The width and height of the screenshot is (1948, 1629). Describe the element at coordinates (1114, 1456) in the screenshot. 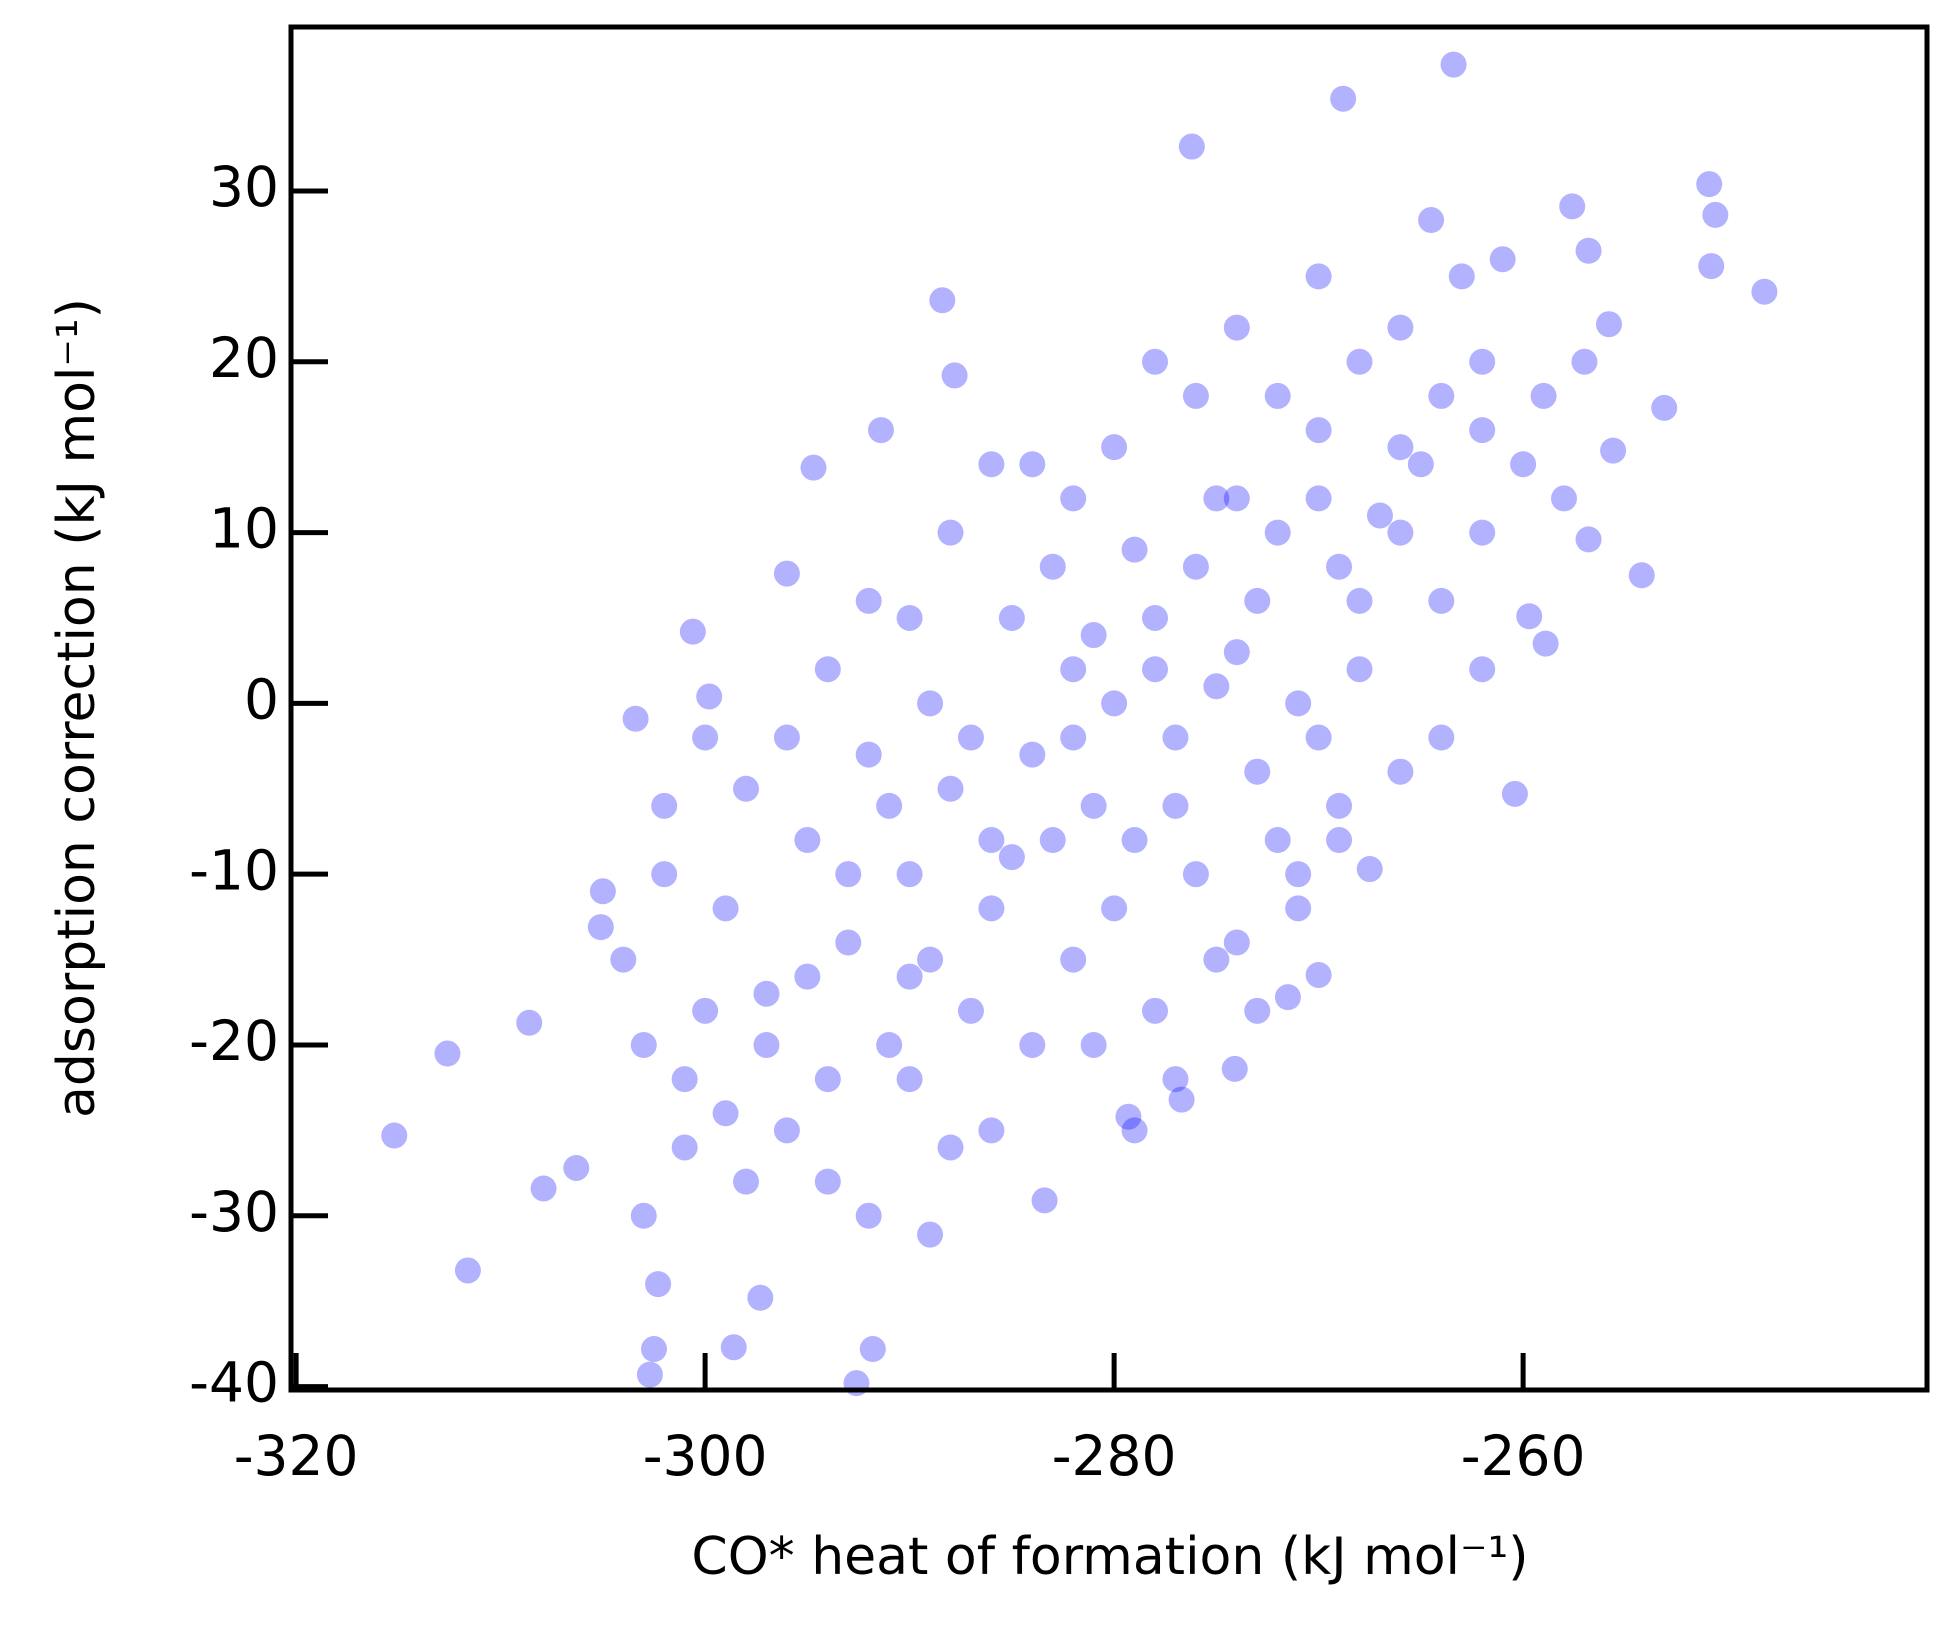

I see `x-tick-label: -280` at that location.